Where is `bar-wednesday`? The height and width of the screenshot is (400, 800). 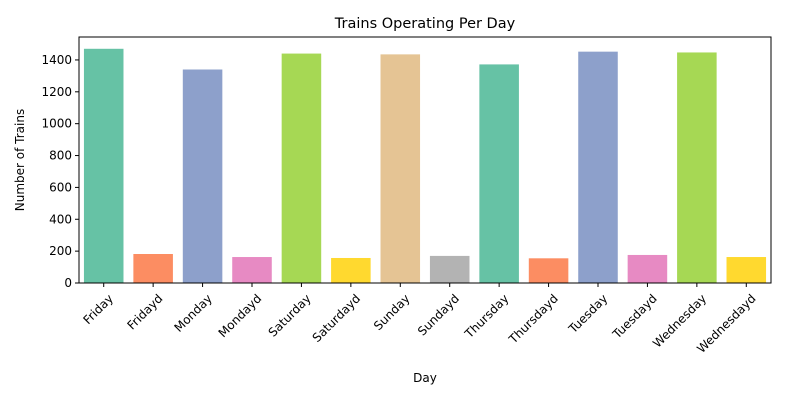
bar-wednesday is located at coordinates (697, 167).